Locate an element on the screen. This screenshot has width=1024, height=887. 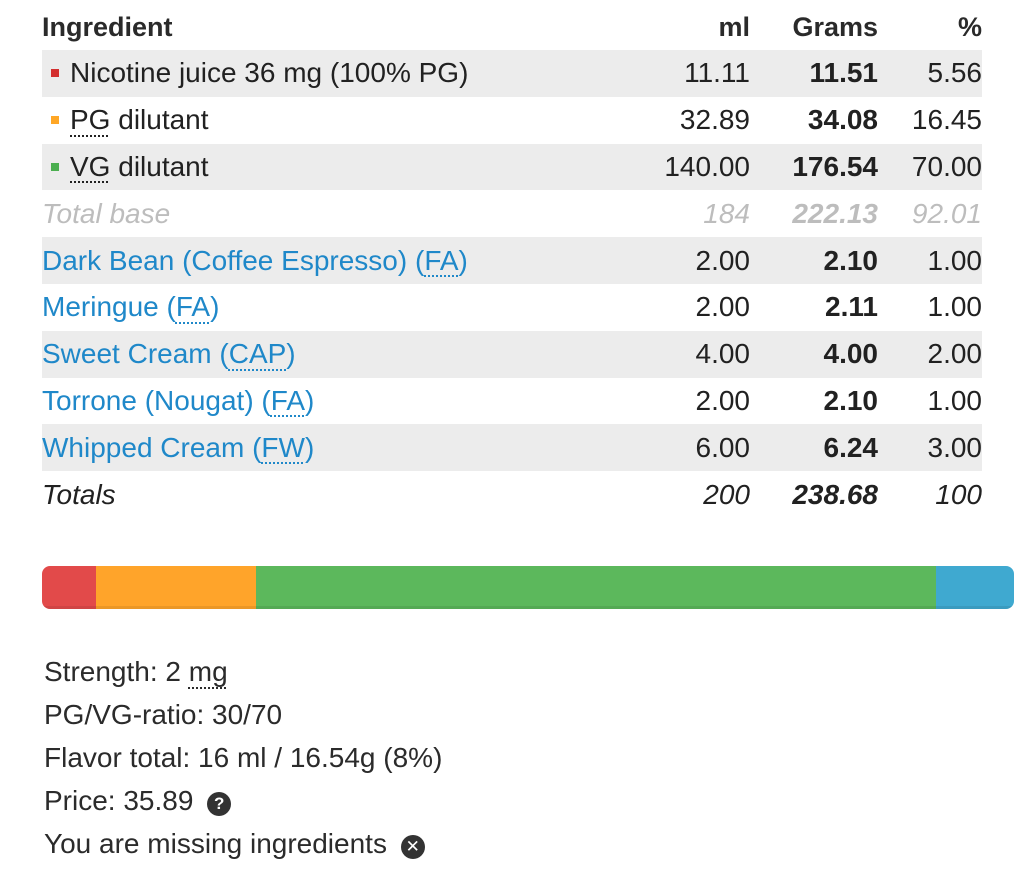
strength-unit-abbreviation: mg is located at coordinates (208, 671).